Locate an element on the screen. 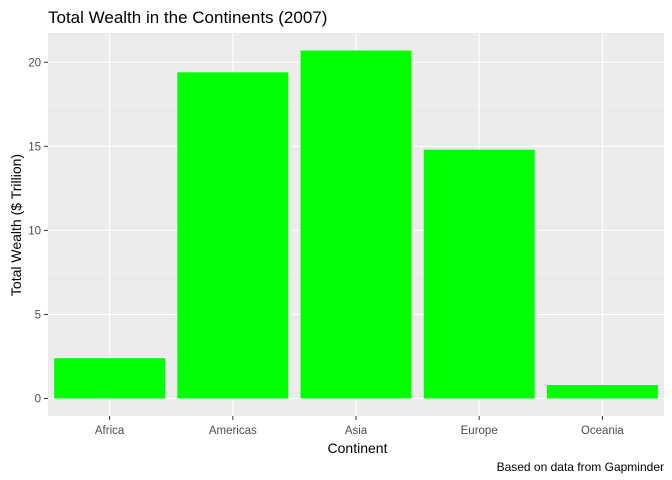 The image size is (672, 480). caption: Based on data from Gapminder is located at coordinates (580, 467).